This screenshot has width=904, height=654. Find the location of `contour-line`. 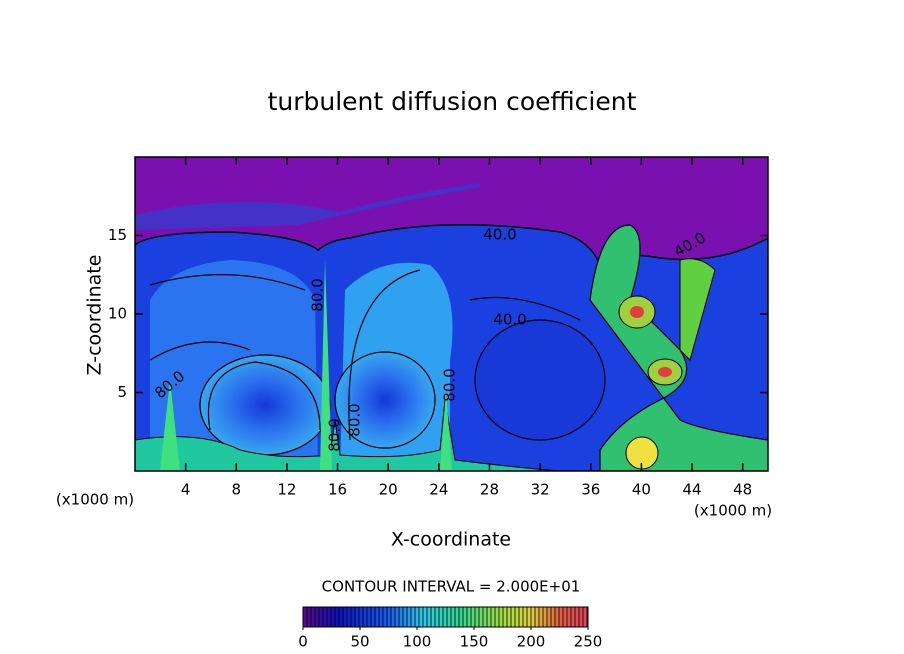

contour-line is located at coordinates (365, 355).